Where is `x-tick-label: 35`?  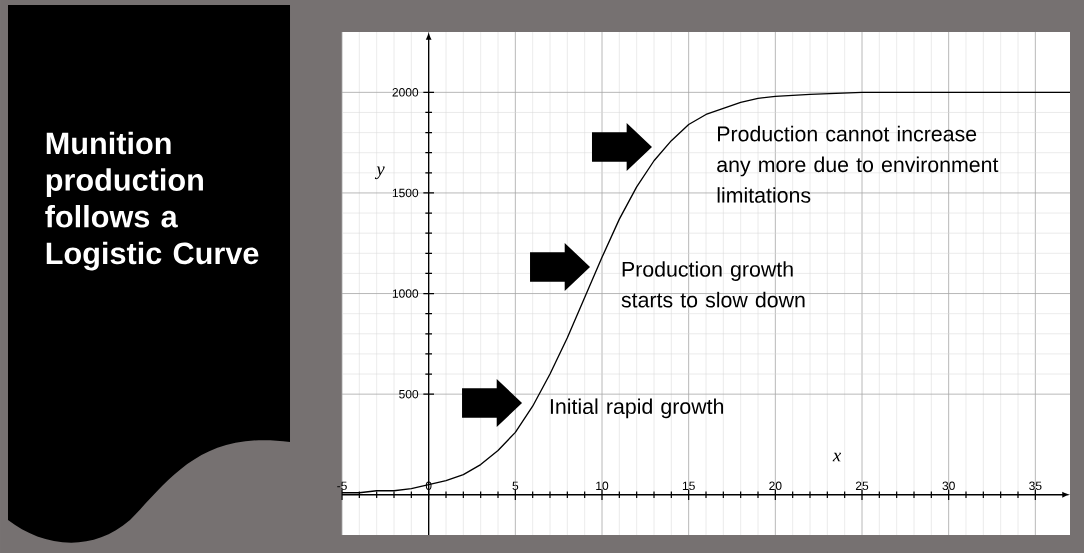
x-tick-label: 35 is located at coordinates (1035, 486).